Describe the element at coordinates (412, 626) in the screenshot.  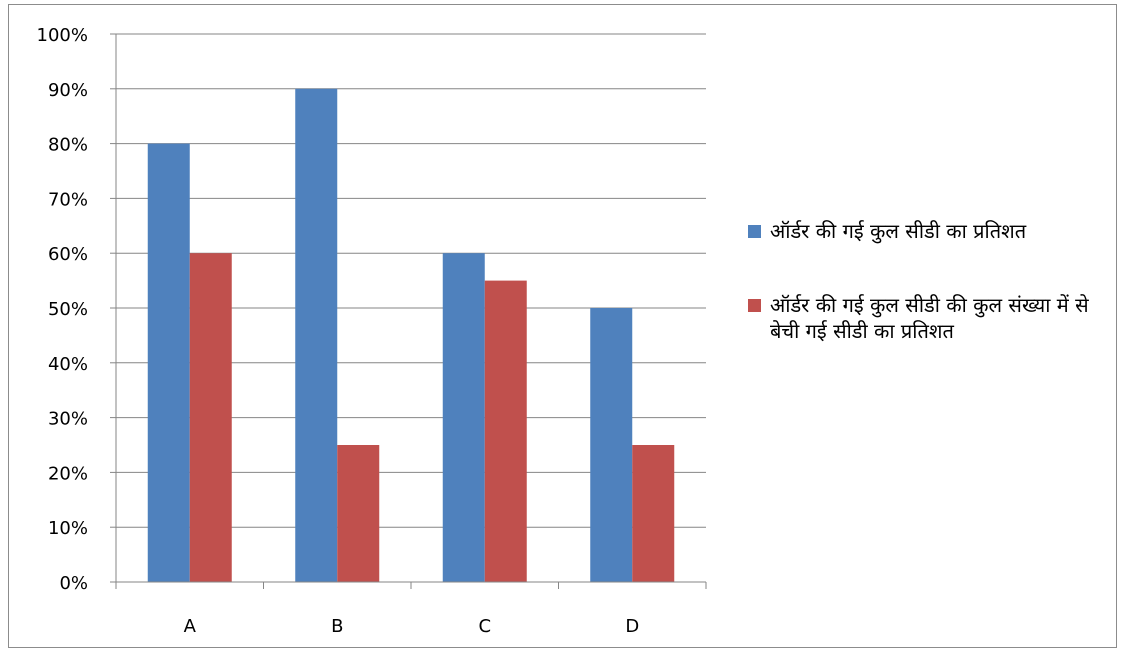
I see `x-tick-labels: A B C D` at that location.